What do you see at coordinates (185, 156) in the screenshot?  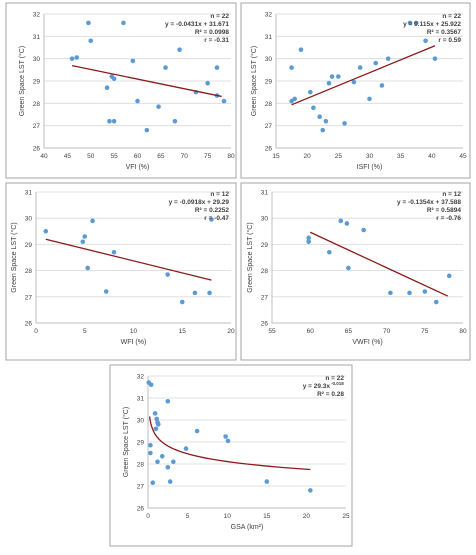 I see `x-tick-label: 70` at bounding box center [185, 156].